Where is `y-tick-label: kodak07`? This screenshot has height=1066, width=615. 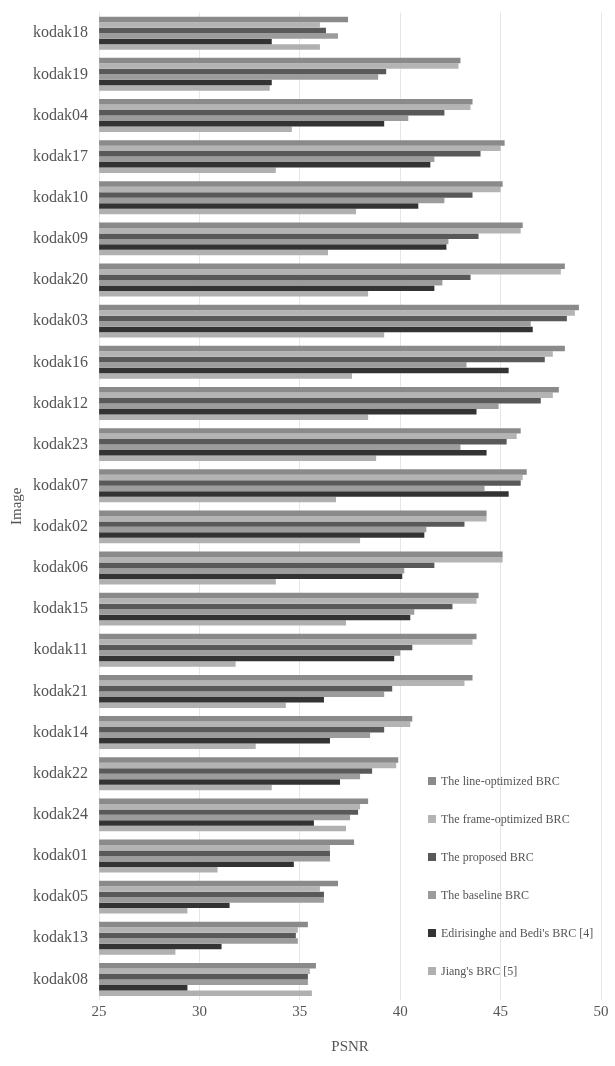
y-tick-label: kodak07 is located at coordinates (60, 484).